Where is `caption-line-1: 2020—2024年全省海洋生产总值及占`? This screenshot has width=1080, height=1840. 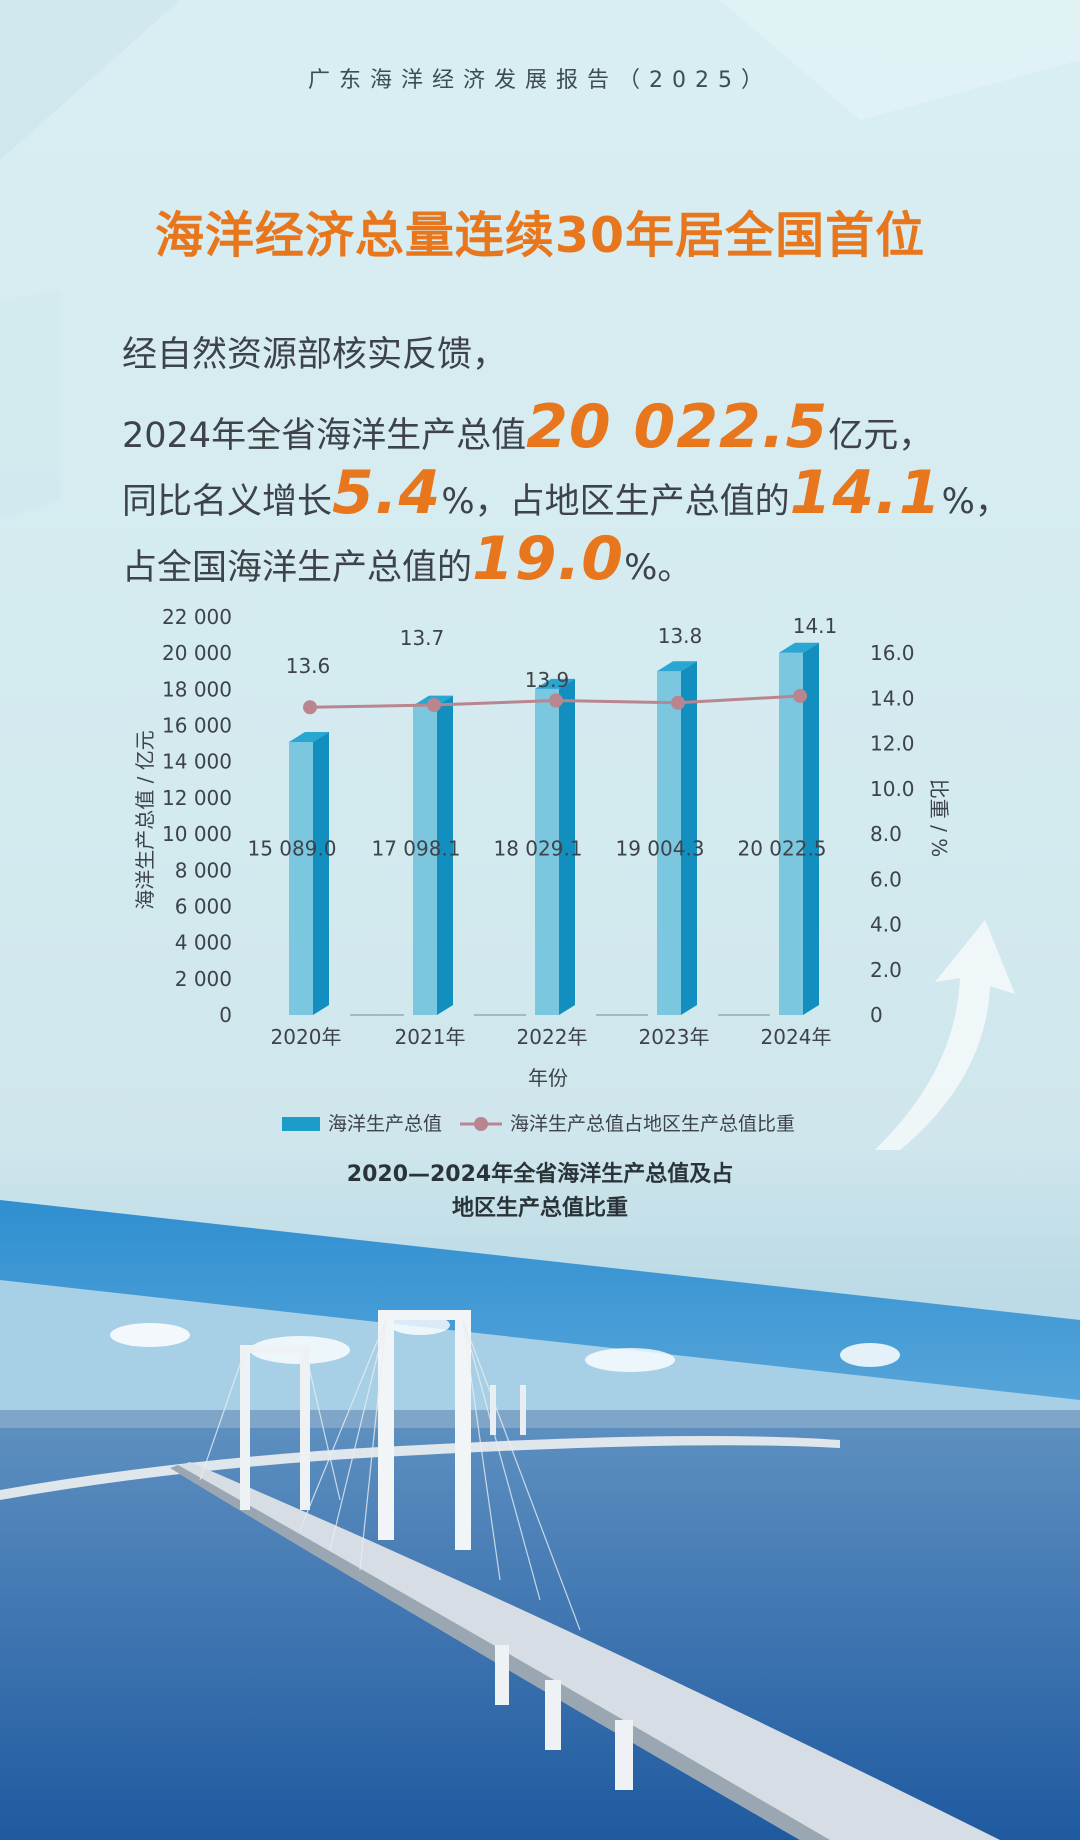 caption-line-1: 2020—2024年全省海洋生产总值及占 is located at coordinates (540, 1174).